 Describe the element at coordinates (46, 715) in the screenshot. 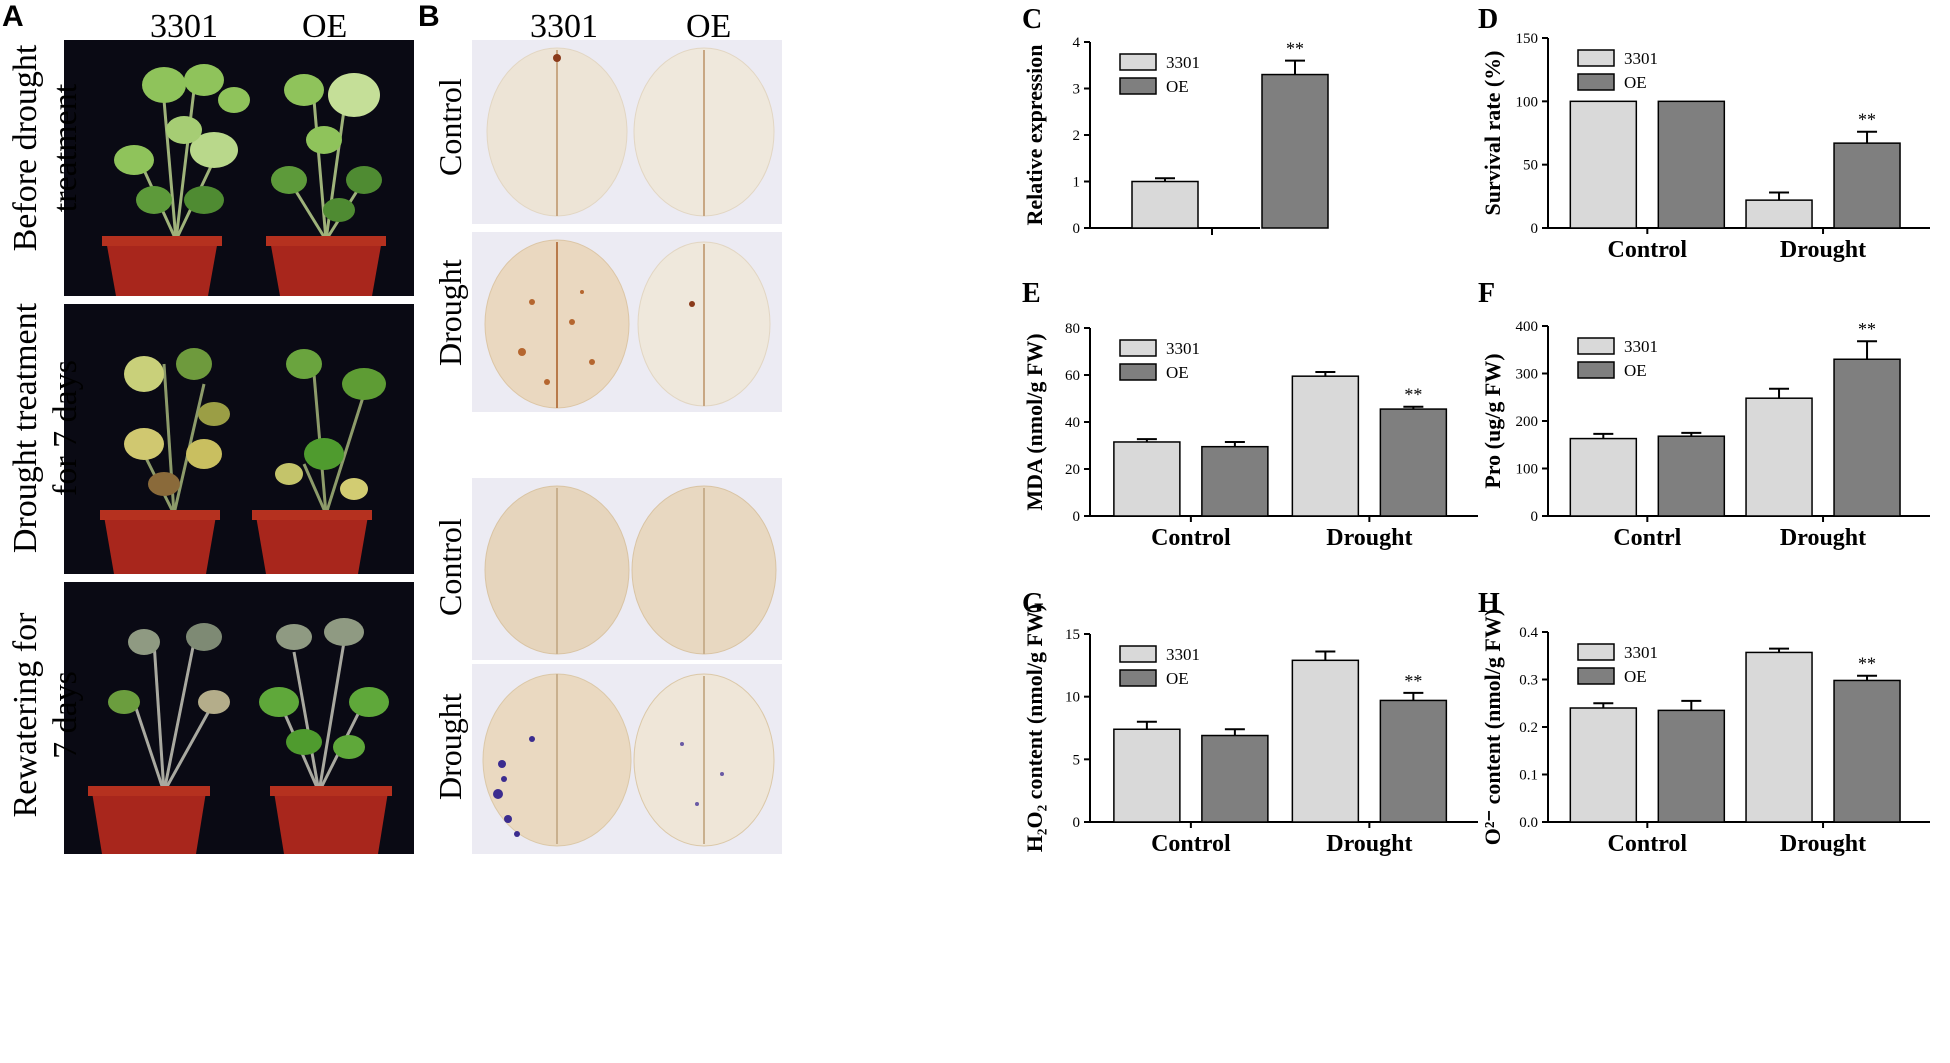

I see `row-label-rewatering: Rewatering for 7 days` at that location.